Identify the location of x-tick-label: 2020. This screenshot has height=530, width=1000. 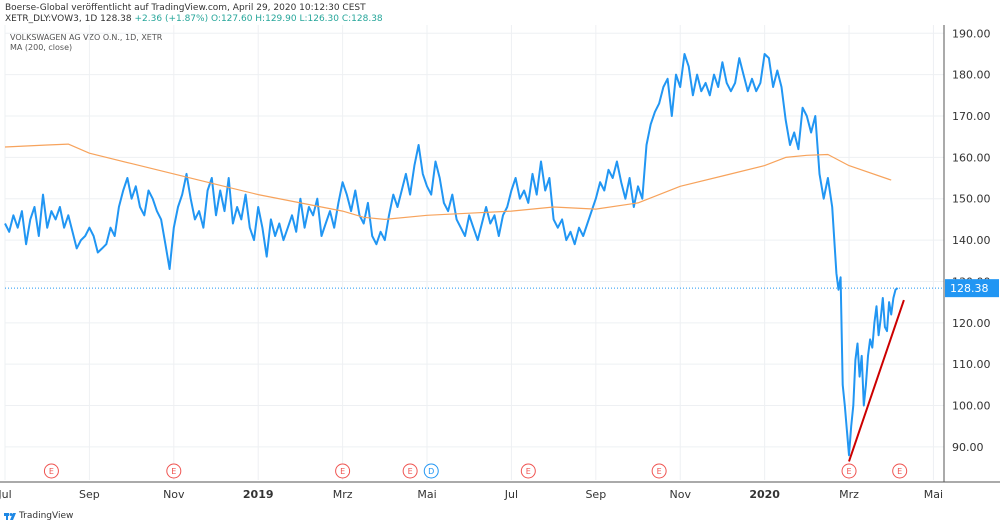
(764, 494).